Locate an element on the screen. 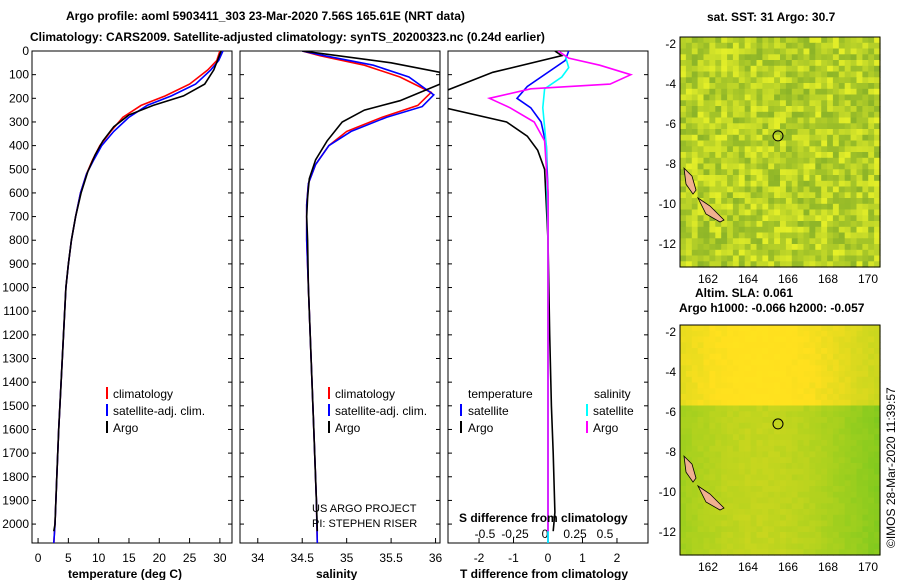 The image size is (900, 580). legend-temperature-title: temperature is located at coordinates (500, 394).